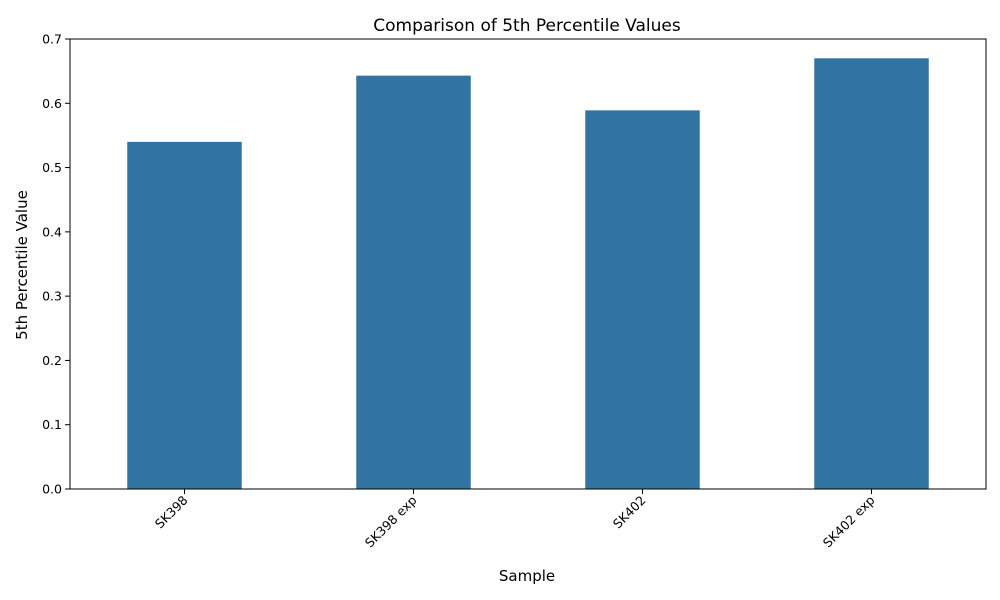 The height and width of the screenshot is (600, 1000). Describe the element at coordinates (52, 296) in the screenshot. I see `y-tick-label: 0.3` at that location.